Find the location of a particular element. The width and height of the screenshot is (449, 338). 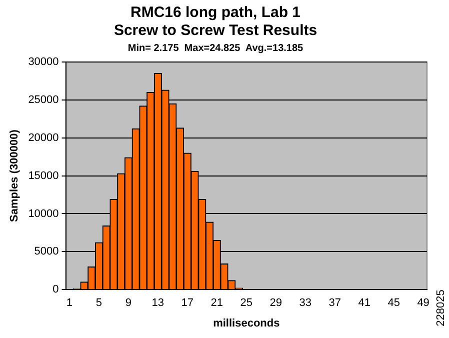

x-tick-label: 49 is located at coordinates (423, 303).